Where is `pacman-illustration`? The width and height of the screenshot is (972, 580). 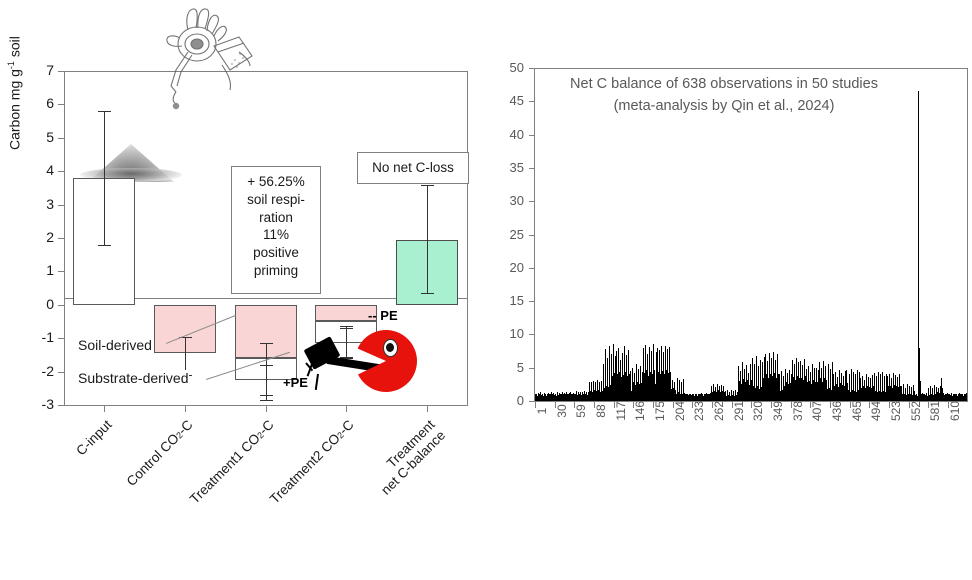
pacman-illustration is located at coordinates (360, 361).